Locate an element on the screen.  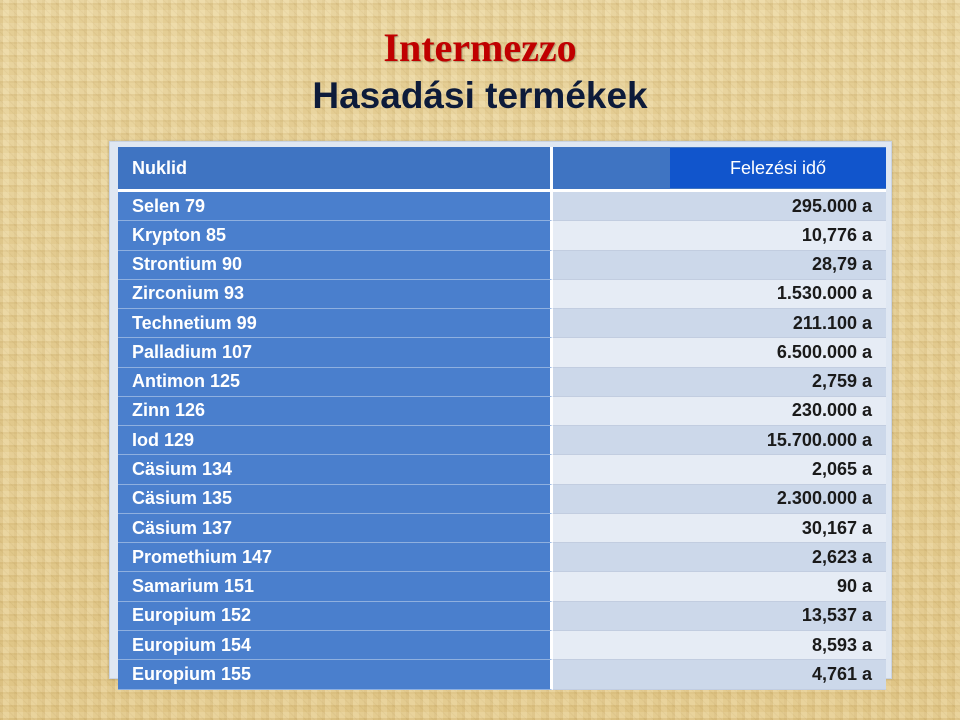
nuclide-cell: Zirconium 93 is located at coordinates (335, 294).